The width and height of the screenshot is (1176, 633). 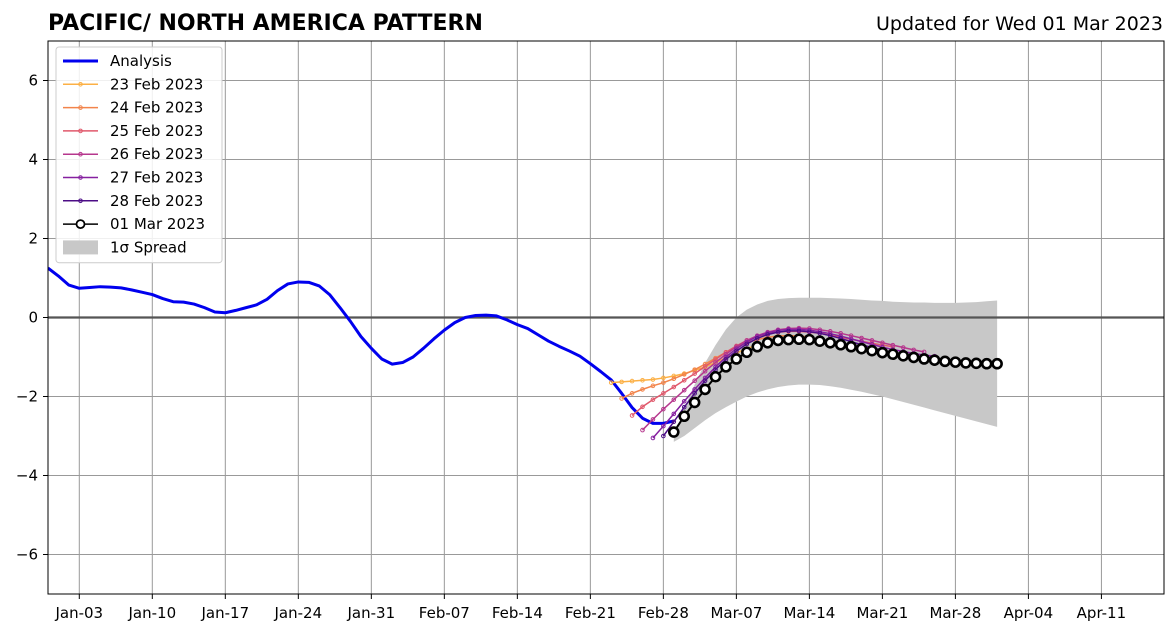 What do you see at coordinates (1102, 613) in the screenshot?
I see `x-tick-label: Apr-11` at bounding box center [1102, 613].